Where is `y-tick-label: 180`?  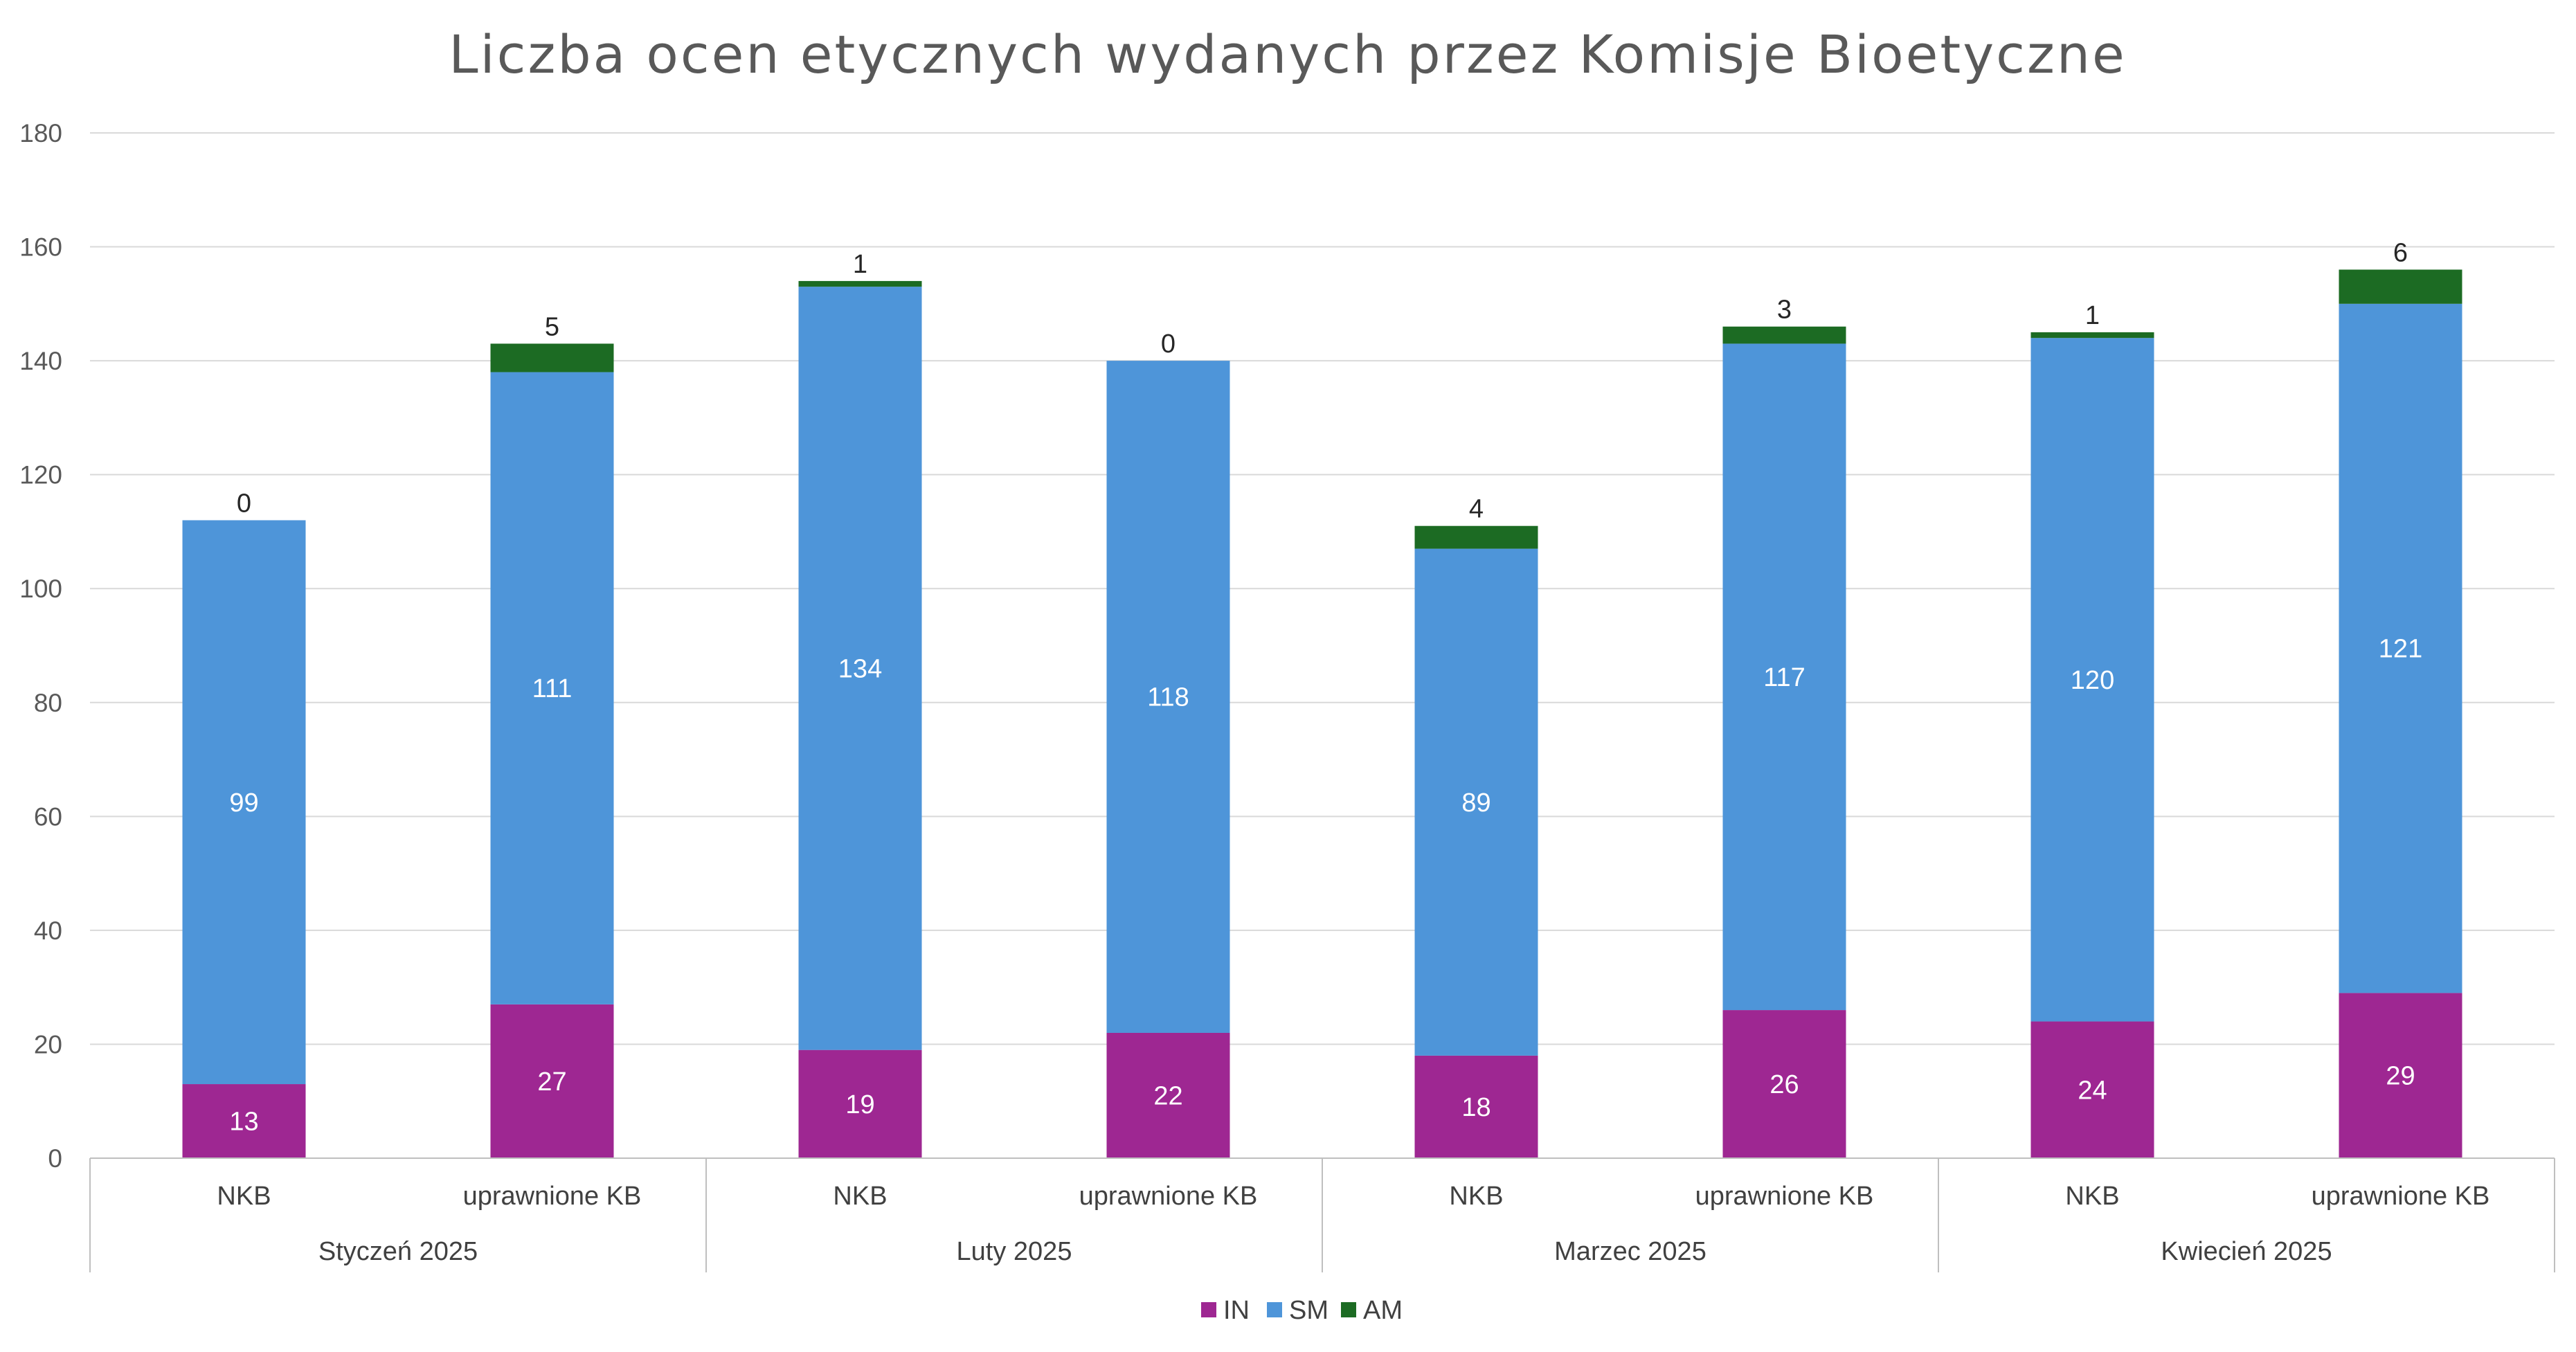 y-tick-label: 180 is located at coordinates (40, 133).